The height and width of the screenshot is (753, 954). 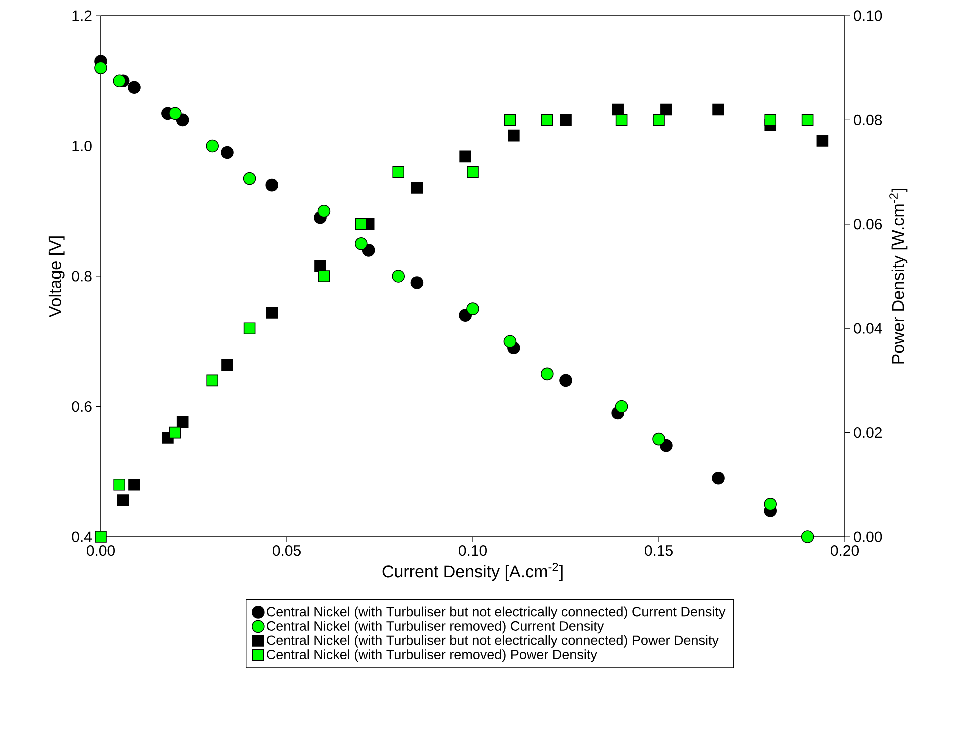 I want to click on y-tick-label: 1.0, so click(x=82, y=146).